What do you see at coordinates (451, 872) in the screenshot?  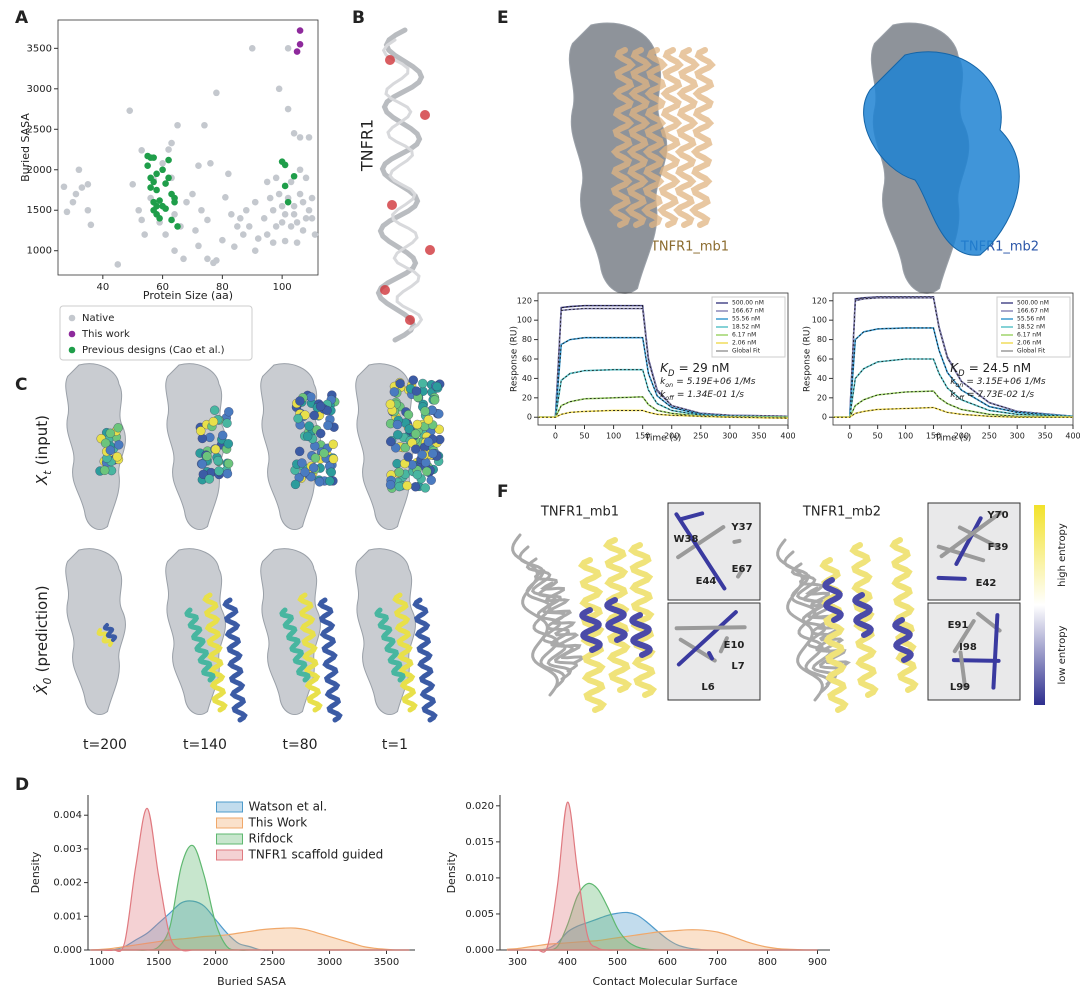 I see `y-axis-label: Density` at bounding box center [451, 872].